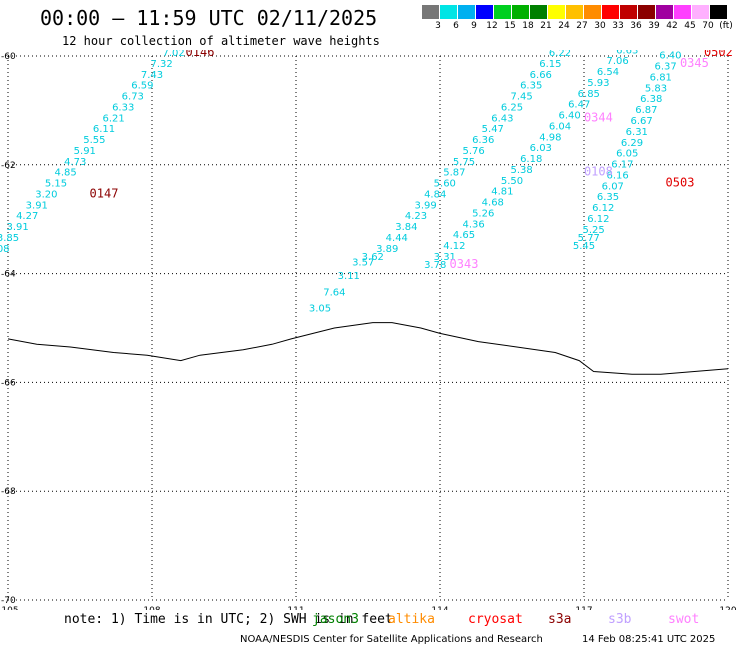 This screenshot has width=740, height=650. Describe the element at coordinates (37, 205) in the screenshot. I see `wave-height-value: 3.91` at that location.